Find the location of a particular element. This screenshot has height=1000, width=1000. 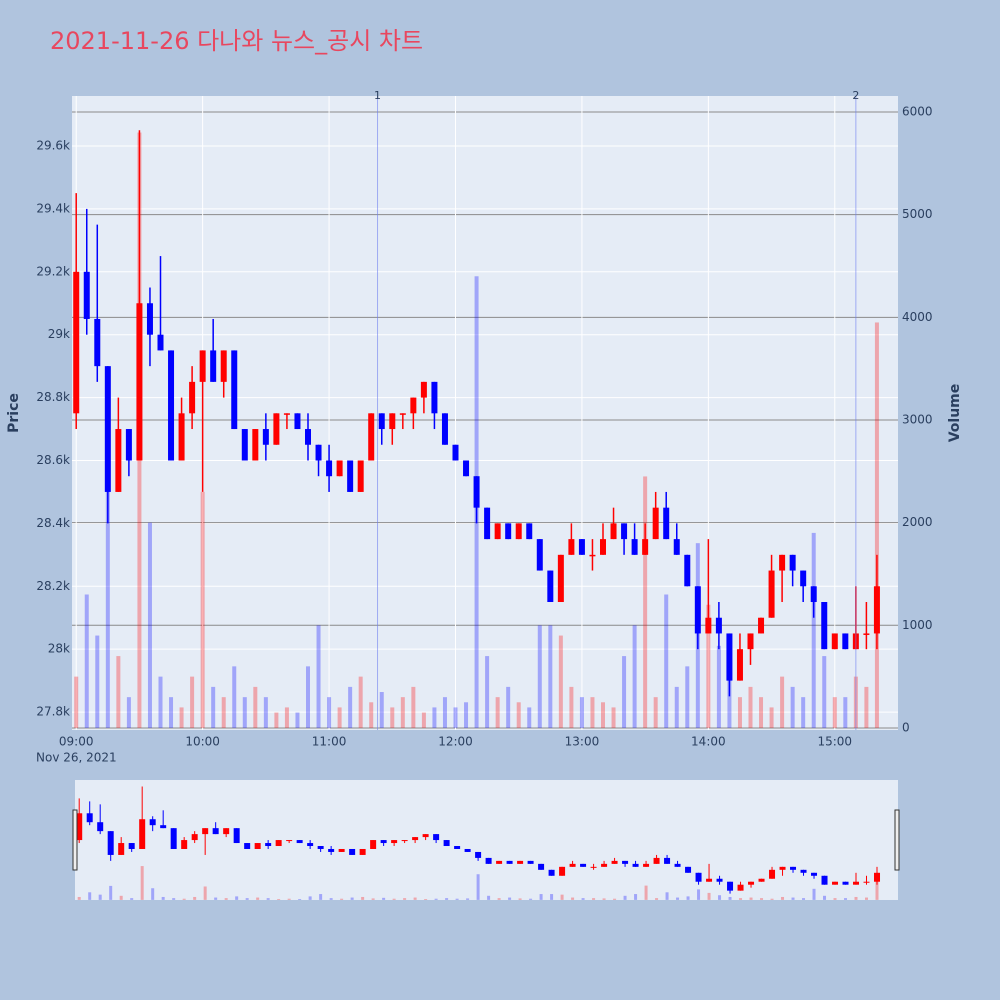

y-tick-label: 28.8k is located at coordinates (53, 397).